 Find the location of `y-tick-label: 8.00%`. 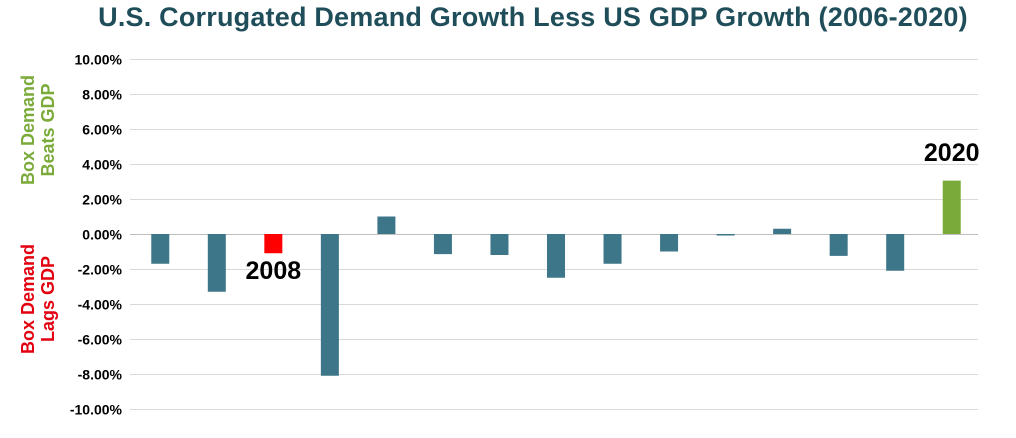

y-tick-label: 8.00% is located at coordinates (102, 95).